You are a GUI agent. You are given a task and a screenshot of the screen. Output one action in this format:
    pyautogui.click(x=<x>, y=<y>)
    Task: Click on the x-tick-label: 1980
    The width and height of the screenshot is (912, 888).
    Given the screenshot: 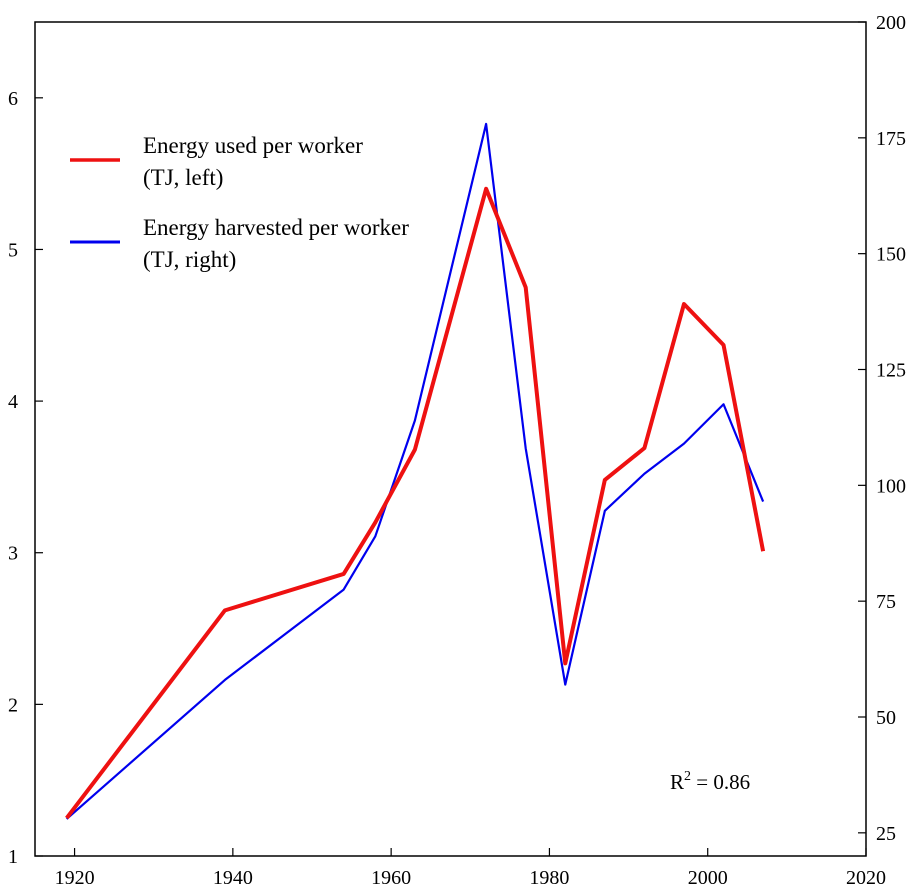 What is the action you would take?
    pyautogui.click(x=549, y=877)
    